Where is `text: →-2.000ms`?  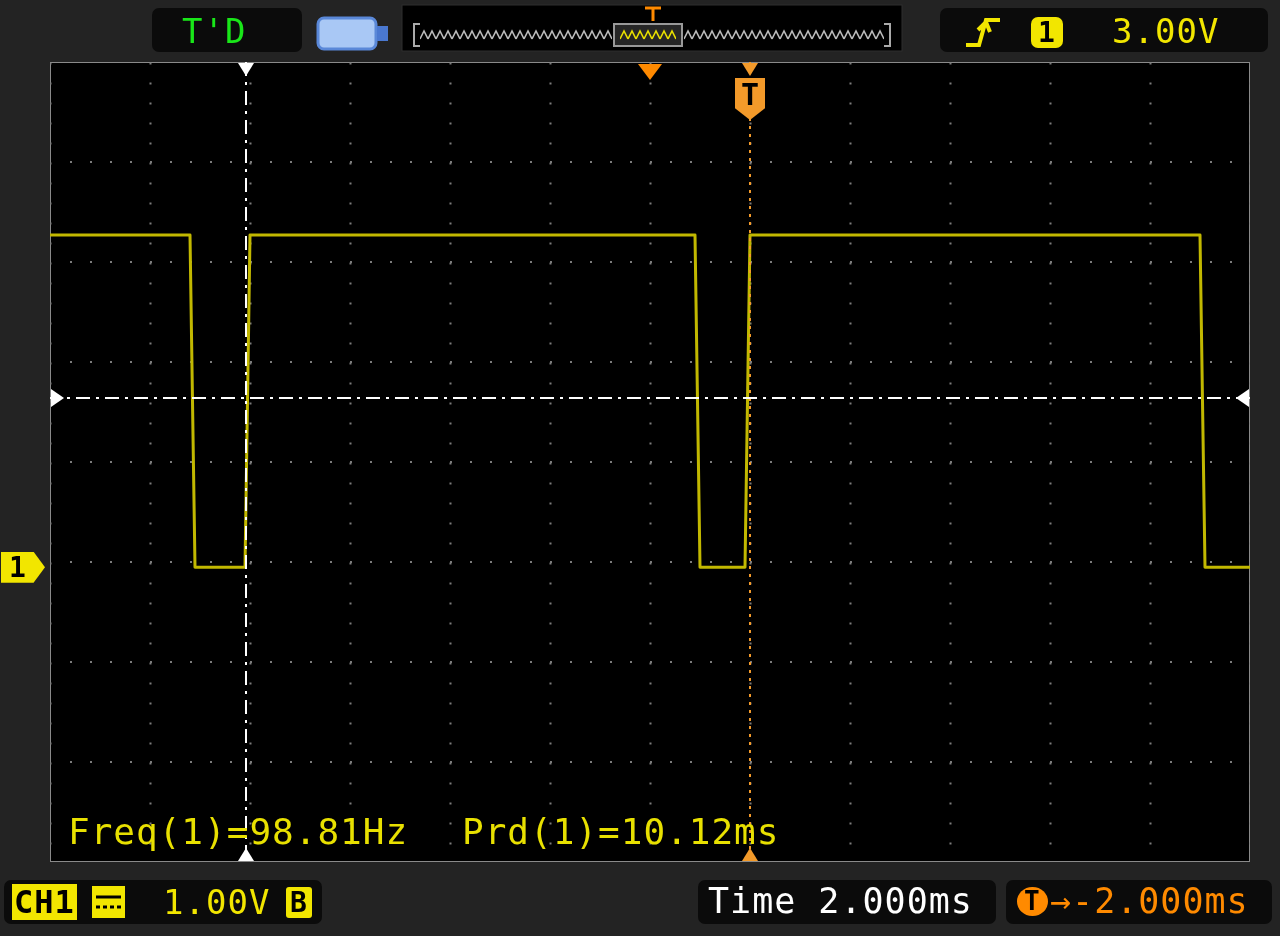
text: →-2.000ms is located at coordinates (1149, 900).